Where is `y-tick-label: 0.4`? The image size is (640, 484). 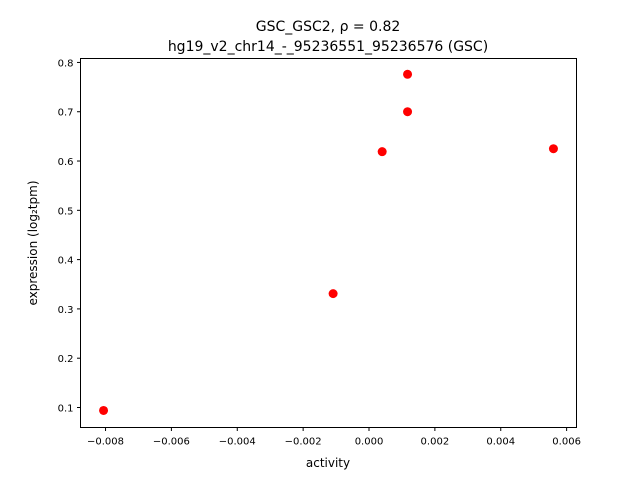
y-tick-label: 0.4 is located at coordinates (66, 261).